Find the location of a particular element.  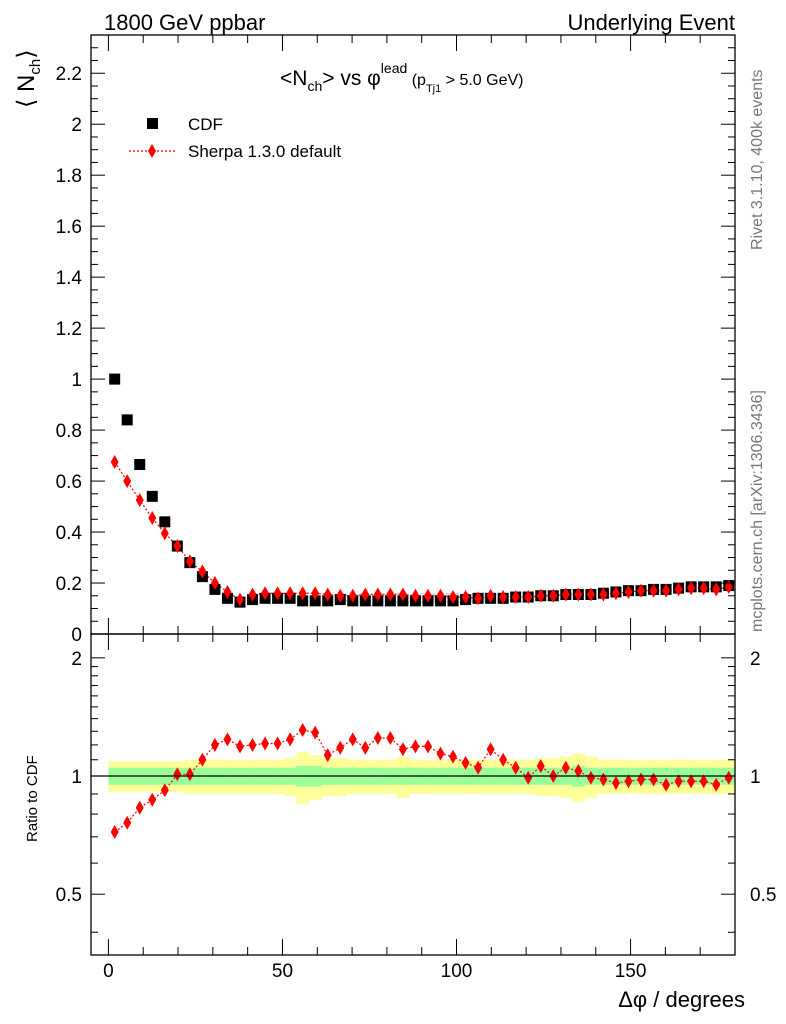

legend-sherpa-label: Sherpa 1.3.0 default is located at coordinates (264, 151).